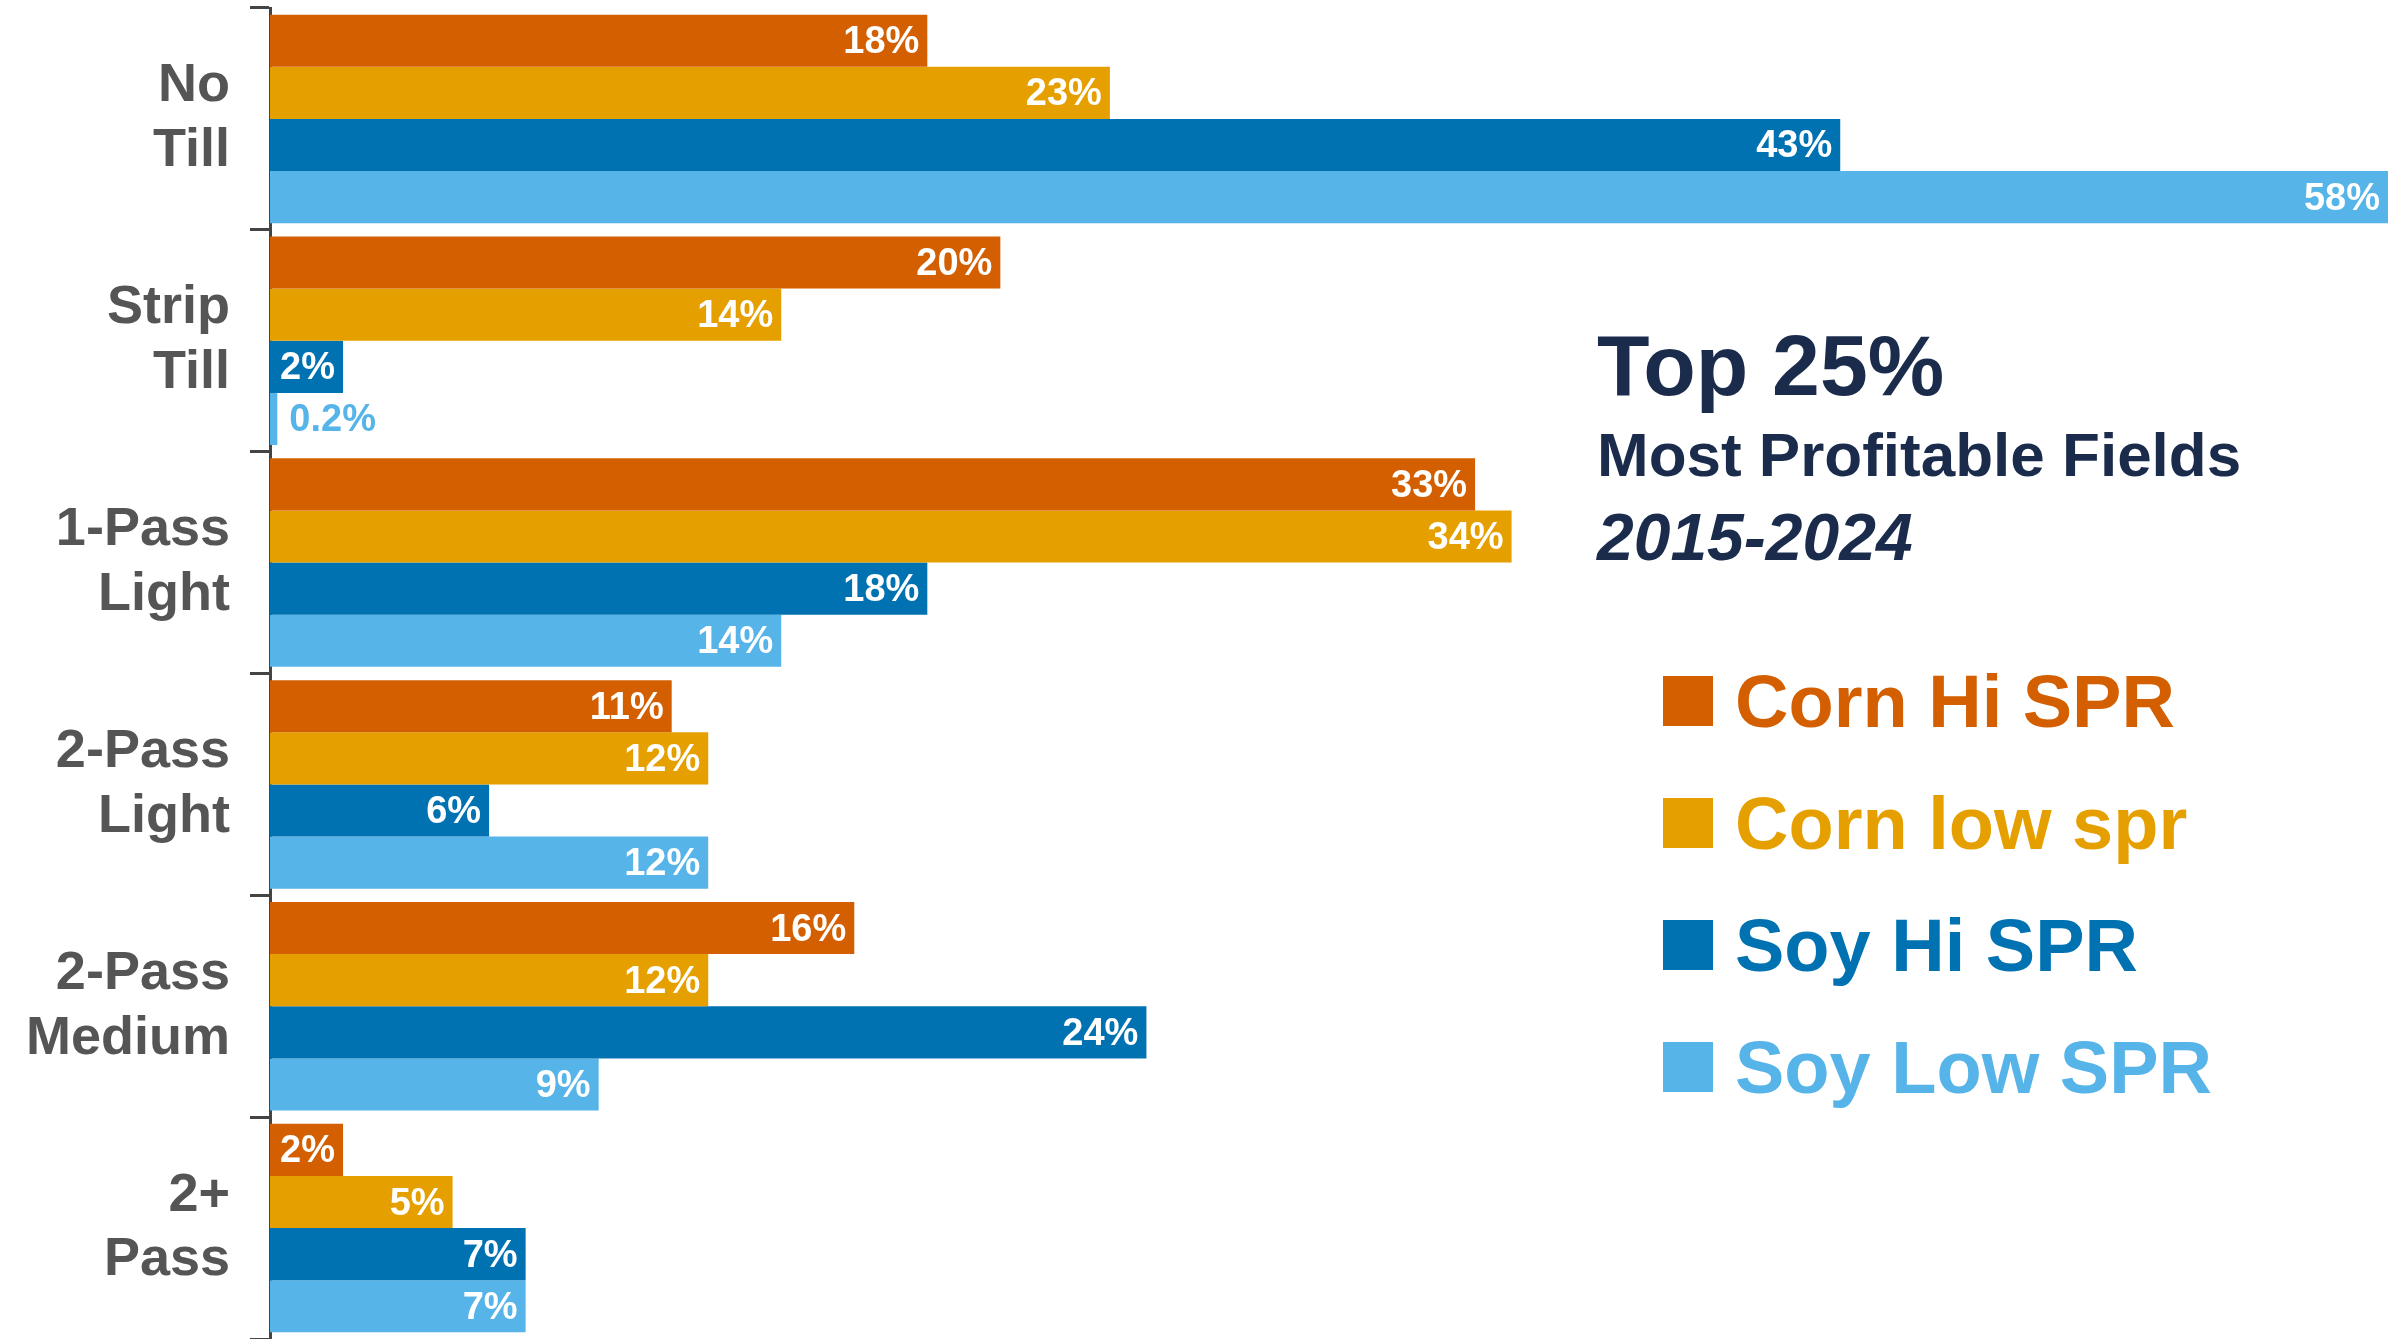 This screenshot has height=1339, width=2392. I want to click on y-tick-label: Strip Till, so click(168, 337).